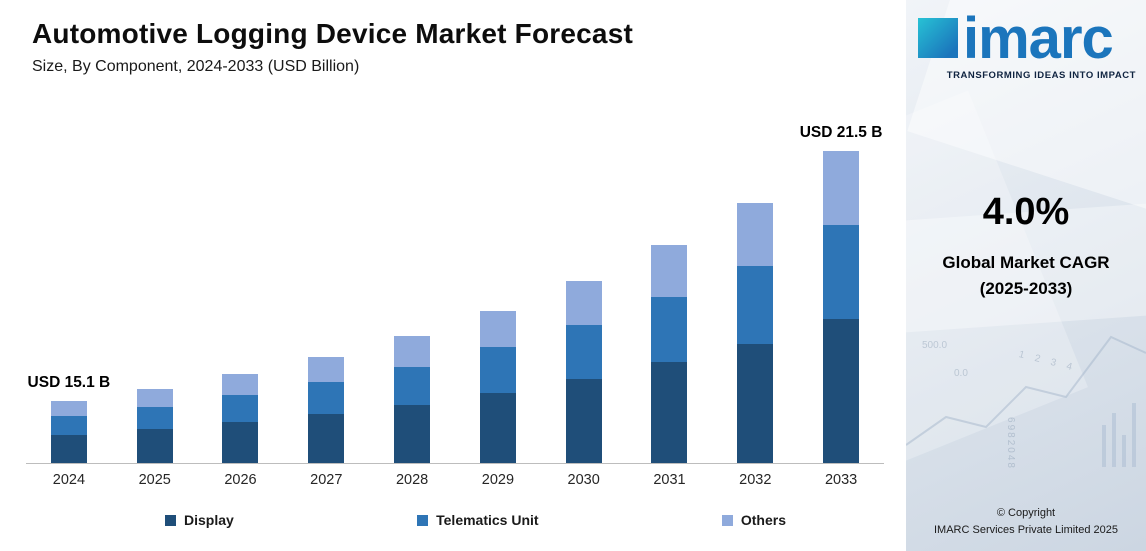 The image size is (1146, 551). What do you see at coordinates (1026, 212) in the screenshot?
I see `cagr-value: 4.0%` at bounding box center [1026, 212].